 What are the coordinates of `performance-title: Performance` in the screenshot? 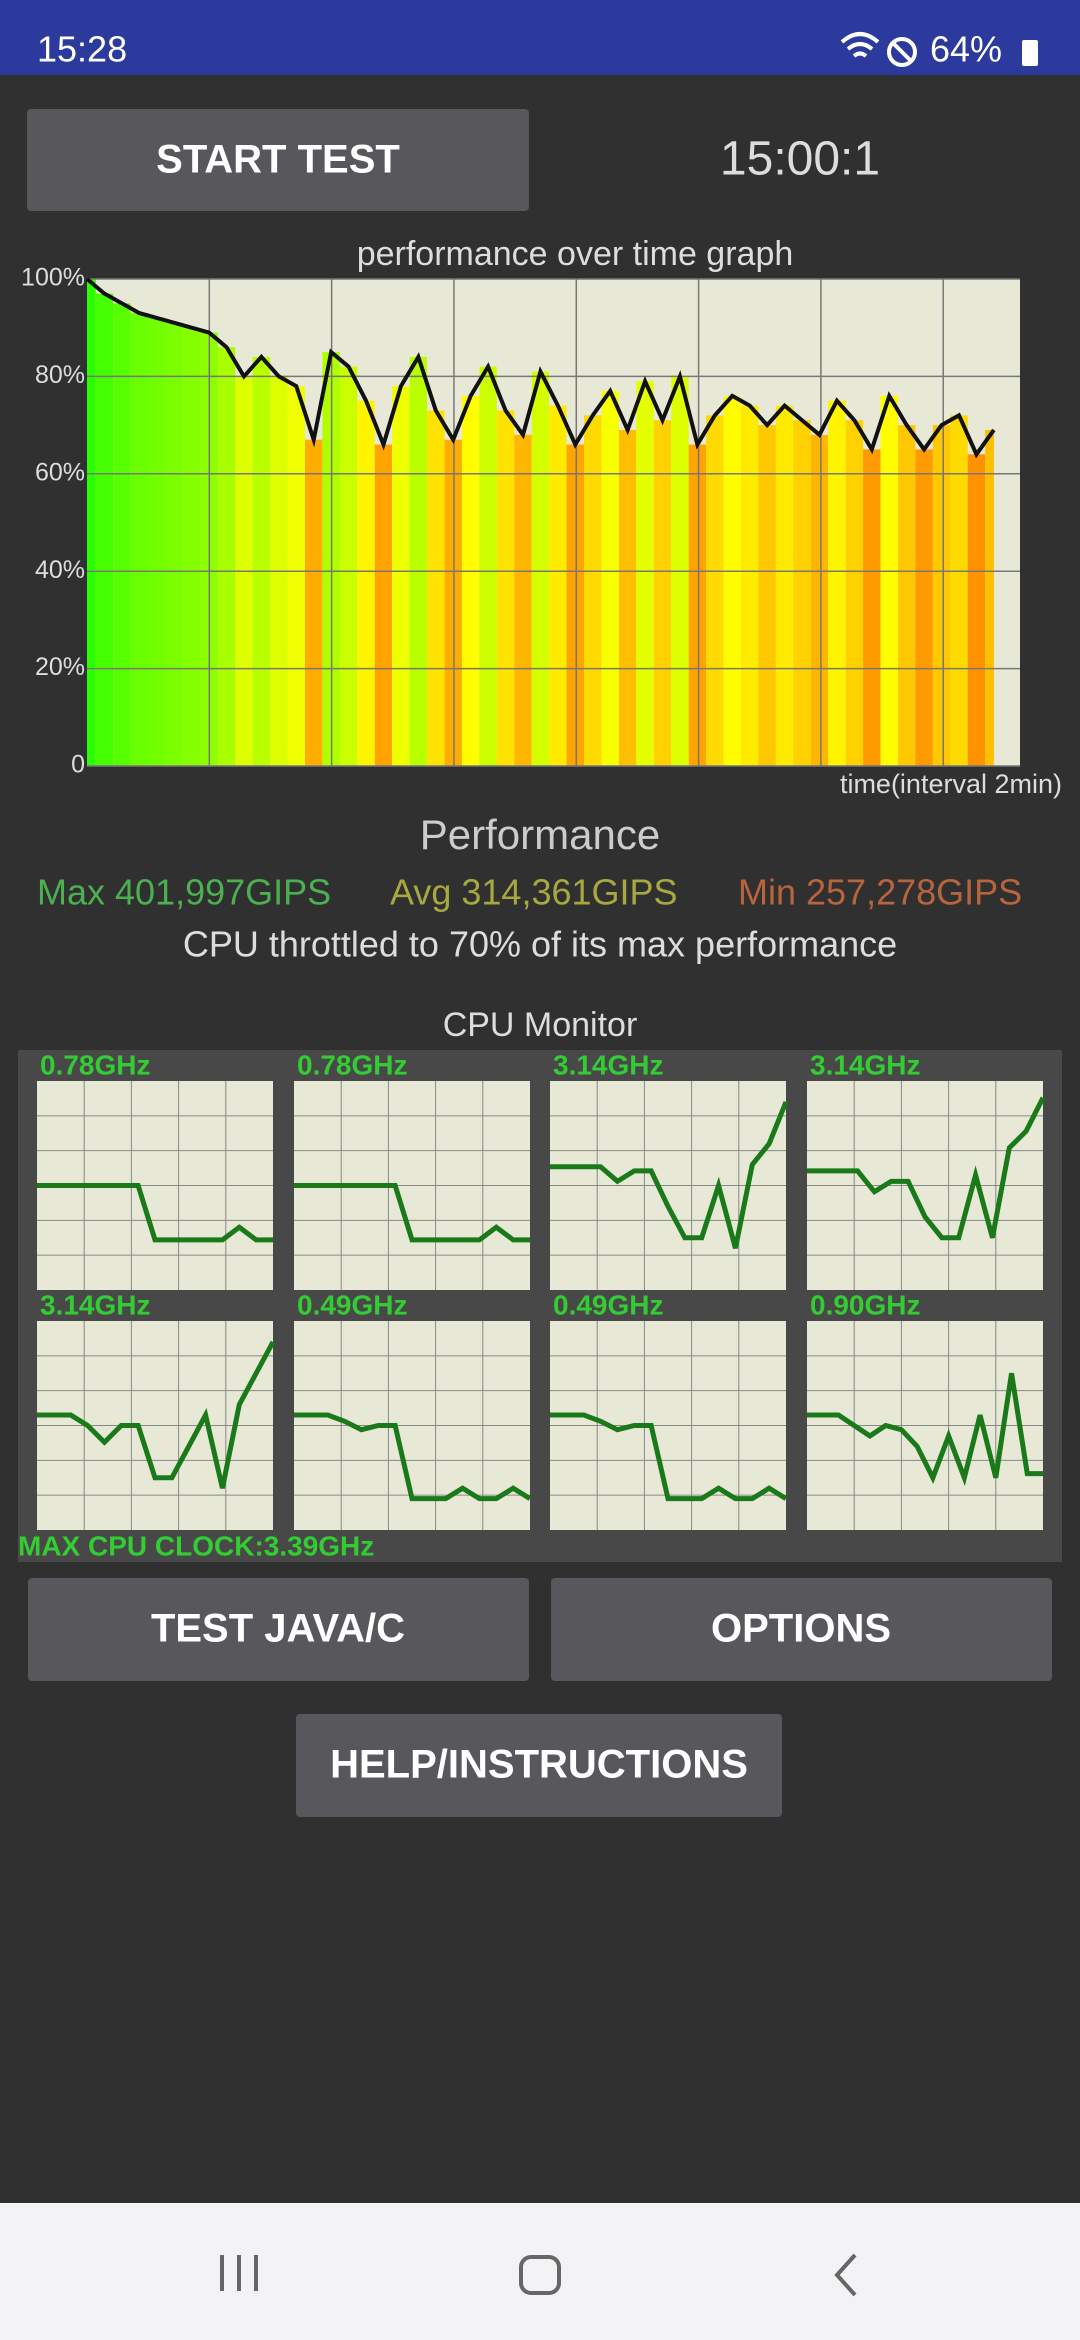 It's located at (540, 834).